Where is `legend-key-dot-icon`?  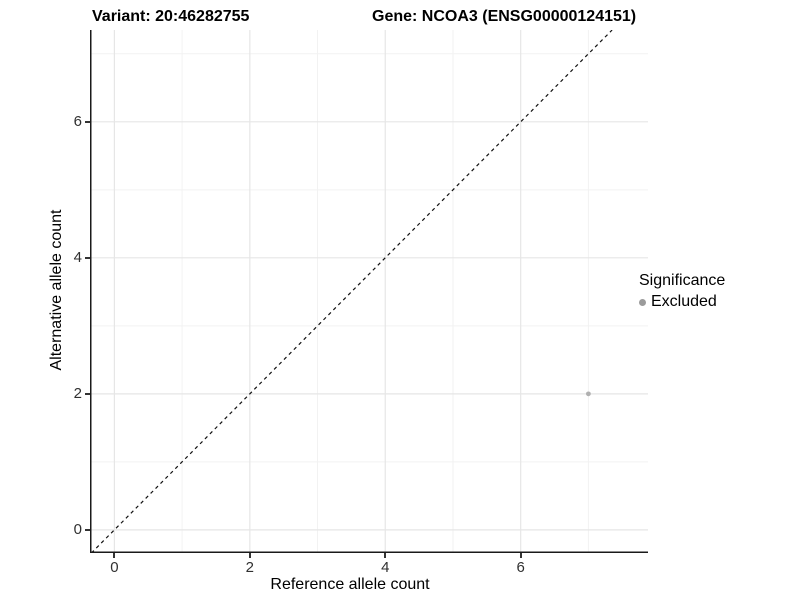
legend-key-dot-icon is located at coordinates (642, 302).